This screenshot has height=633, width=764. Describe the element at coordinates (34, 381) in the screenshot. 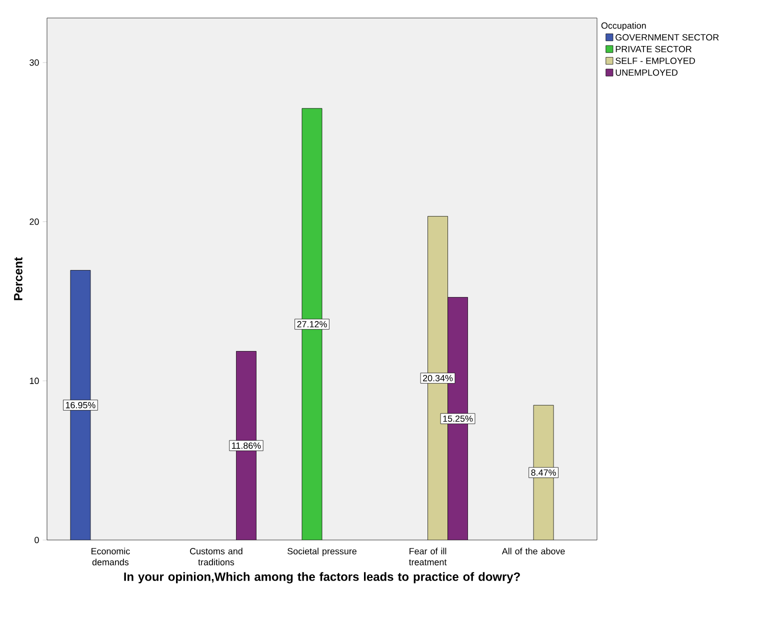

I see `y-tick-label: 10` at that location.